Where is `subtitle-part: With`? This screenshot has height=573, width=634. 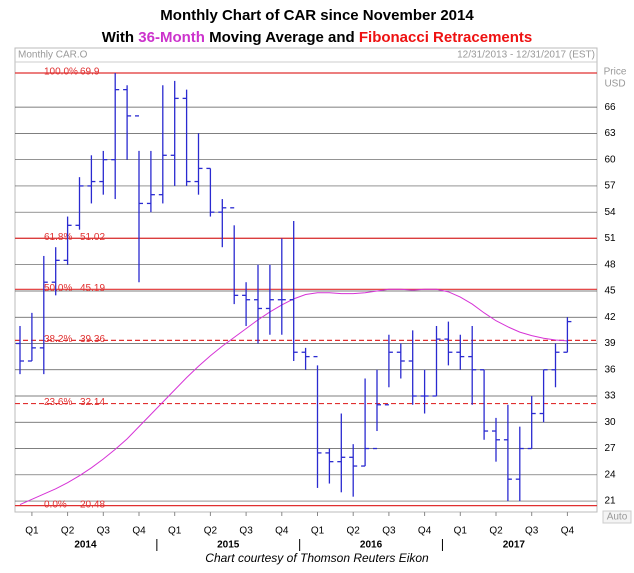 subtitle-part: With is located at coordinates (120, 37).